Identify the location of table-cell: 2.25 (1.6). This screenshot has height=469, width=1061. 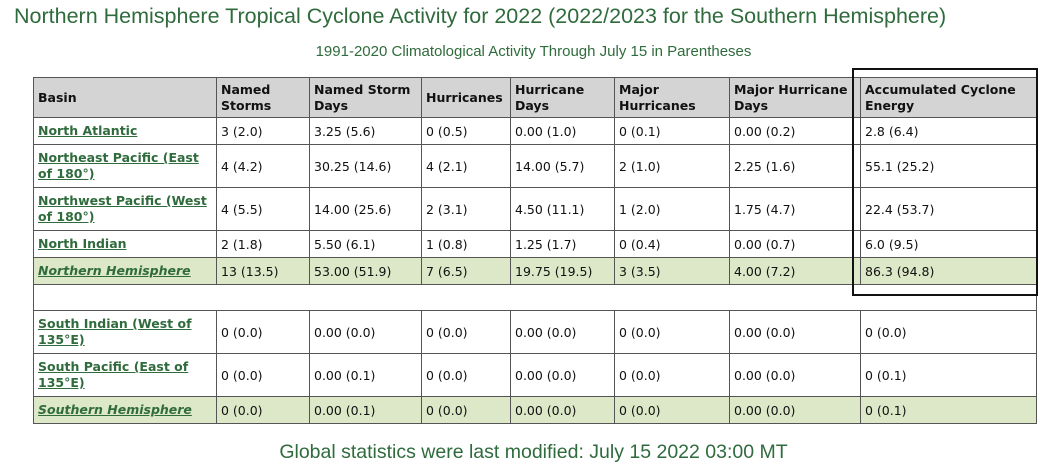
(795, 166).